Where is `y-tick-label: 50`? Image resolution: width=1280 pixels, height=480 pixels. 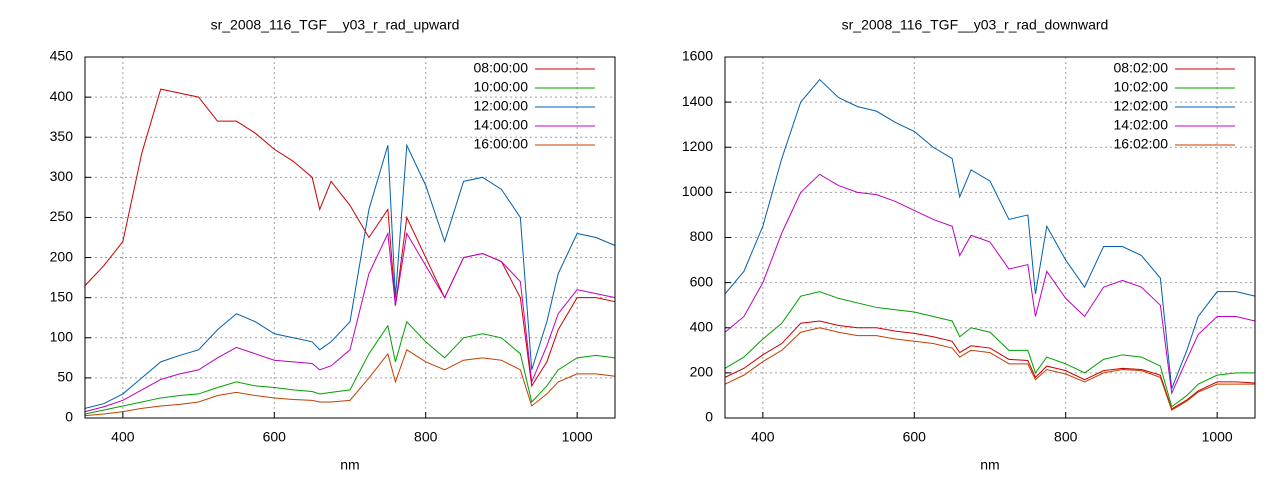
y-tick-label: 50 is located at coordinates (65, 377).